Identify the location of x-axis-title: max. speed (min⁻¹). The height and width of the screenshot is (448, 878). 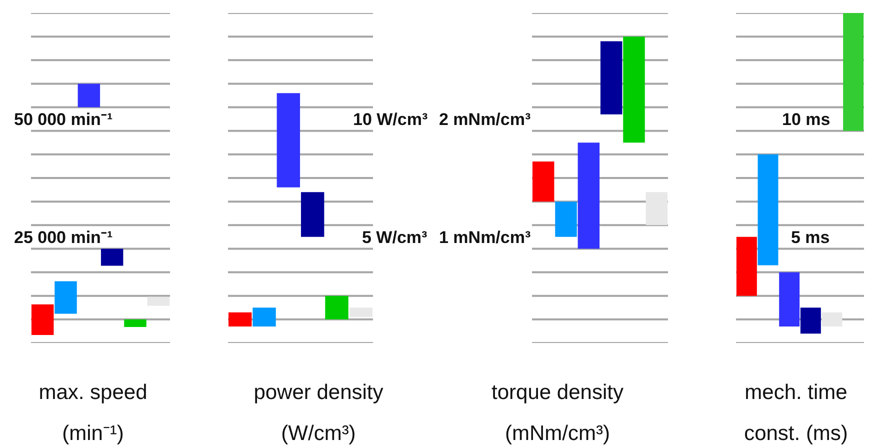
(93, 413).